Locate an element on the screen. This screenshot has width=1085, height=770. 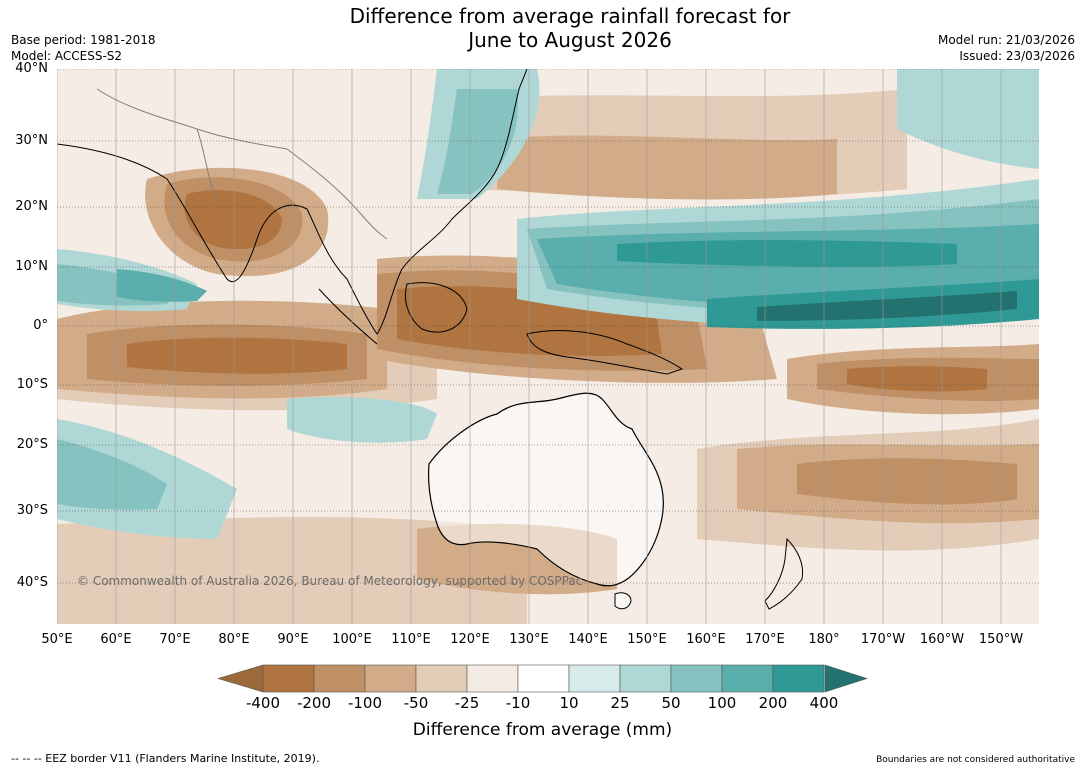
lon-label-100e: 100°E is located at coordinates (352, 639).